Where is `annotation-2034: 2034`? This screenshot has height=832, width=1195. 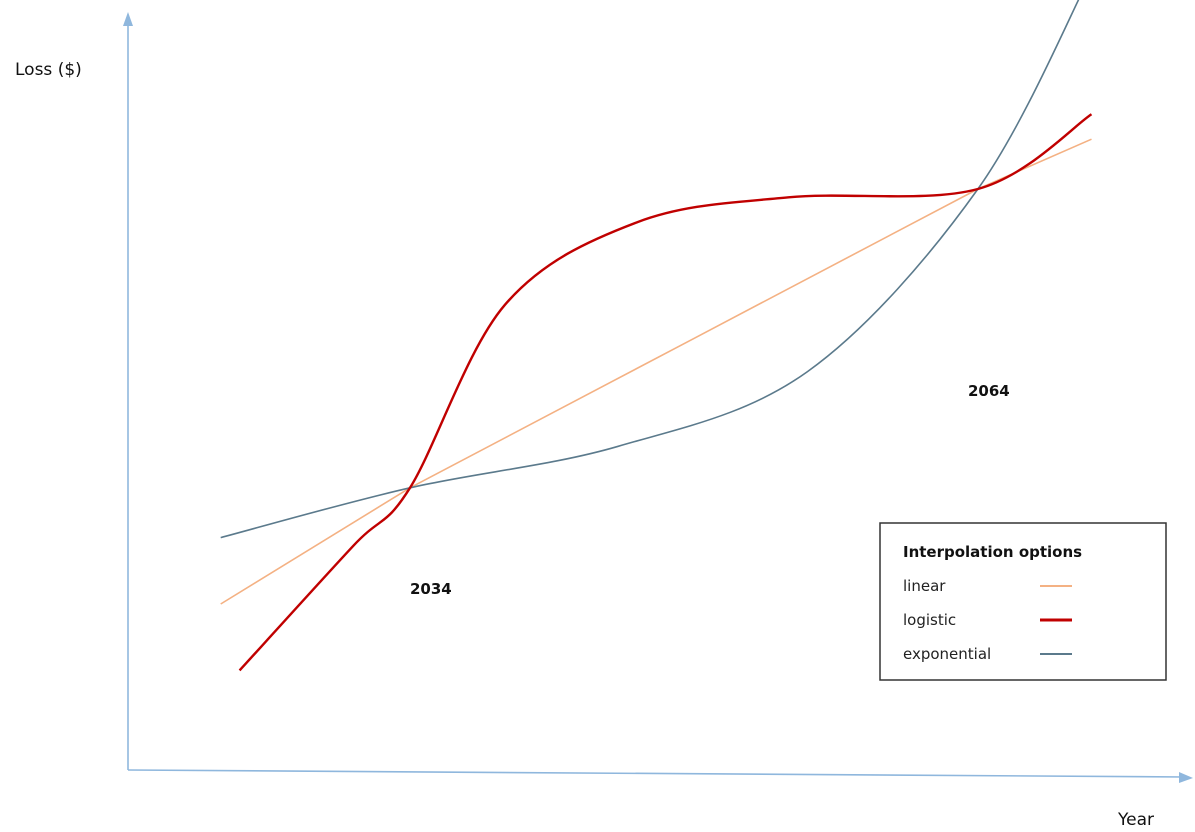 annotation-2034: 2034 is located at coordinates (431, 589).